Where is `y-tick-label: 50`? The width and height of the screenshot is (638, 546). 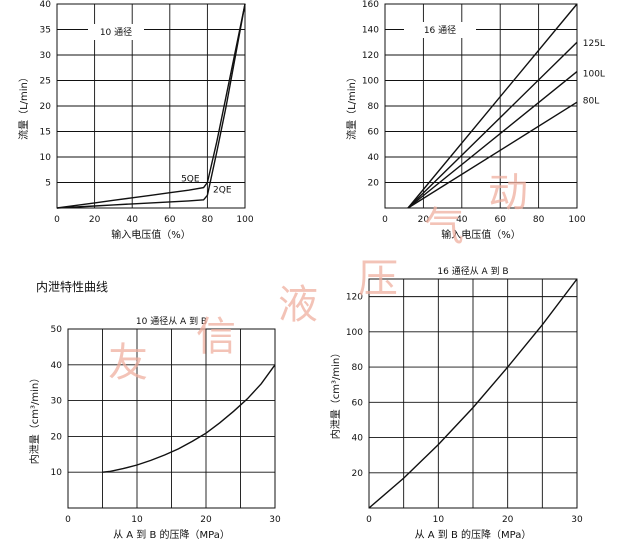
y-tick-label: 50 is located at coordinates (57, 330).